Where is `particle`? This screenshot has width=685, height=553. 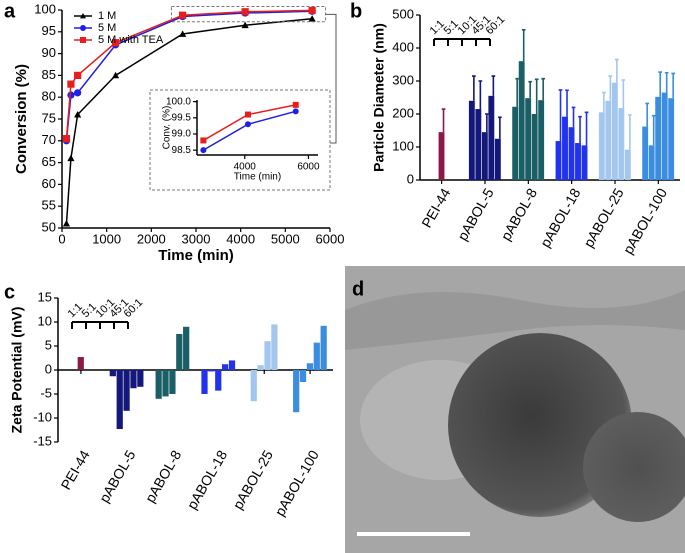 particle is located at coordinates (634, 467).